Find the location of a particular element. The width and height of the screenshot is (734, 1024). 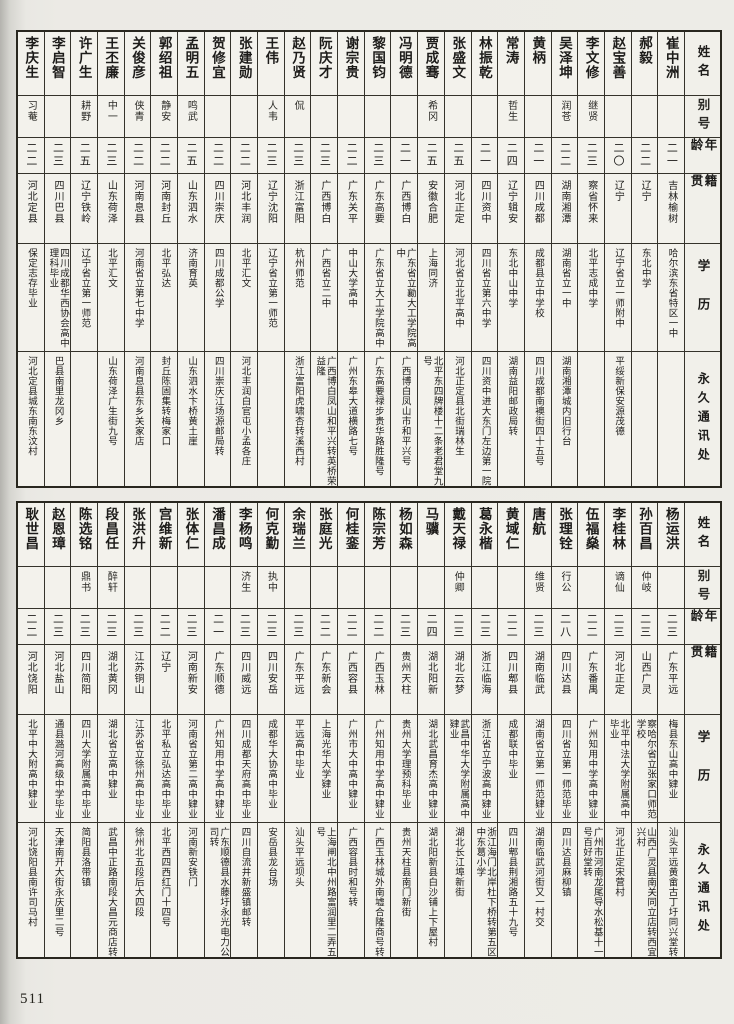

person-name: 谢宗贵 is located at coordinates (351, 58).